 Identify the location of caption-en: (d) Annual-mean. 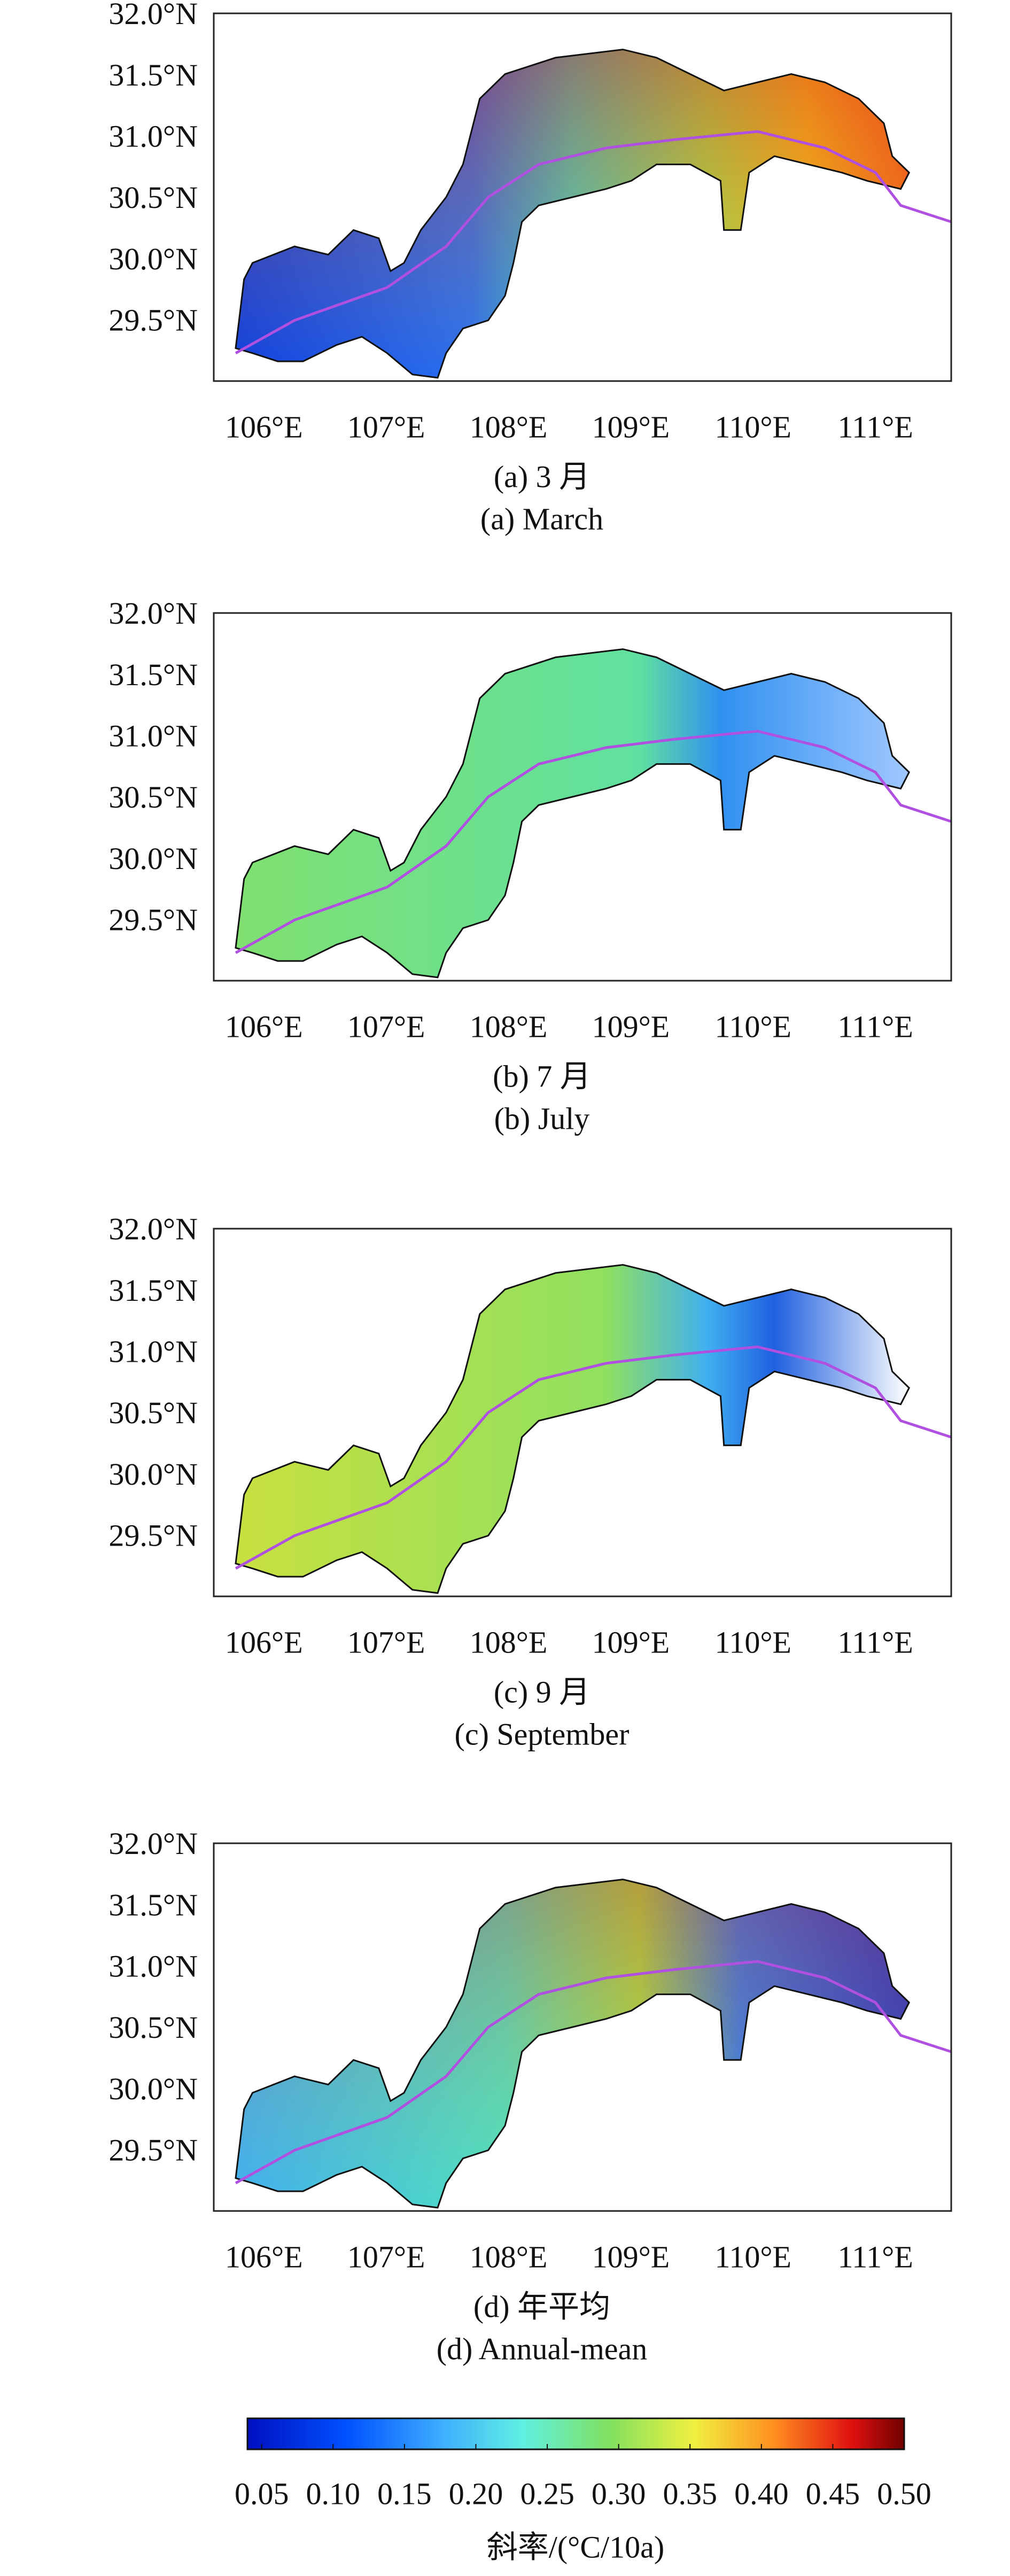
(542, 2348).